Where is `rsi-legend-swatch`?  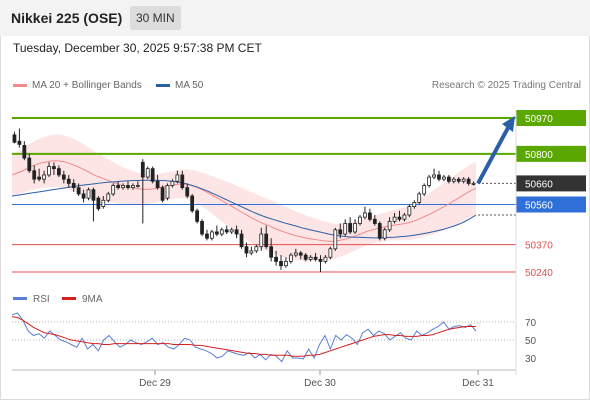
rsi-legend-swatch is located at coordinates (20, 298).